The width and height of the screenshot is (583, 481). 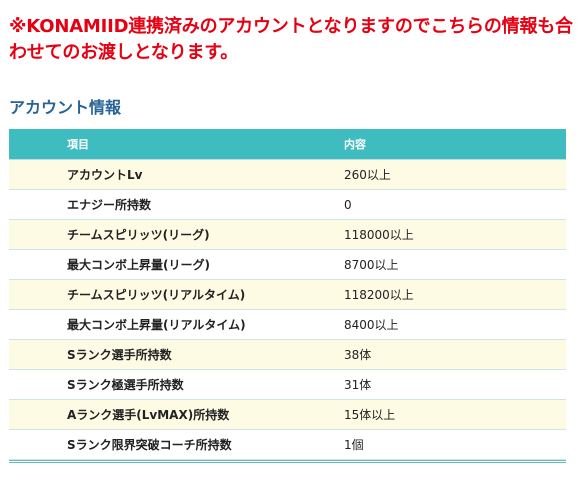 I want to click on row-item-value: 118200以上, so click(x=379, y=295).